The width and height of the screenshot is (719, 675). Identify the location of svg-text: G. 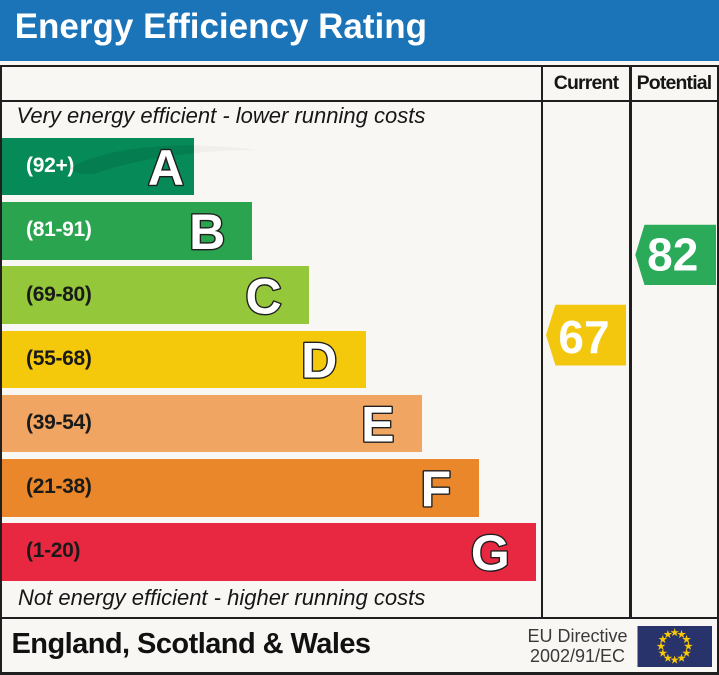
(490, 553).